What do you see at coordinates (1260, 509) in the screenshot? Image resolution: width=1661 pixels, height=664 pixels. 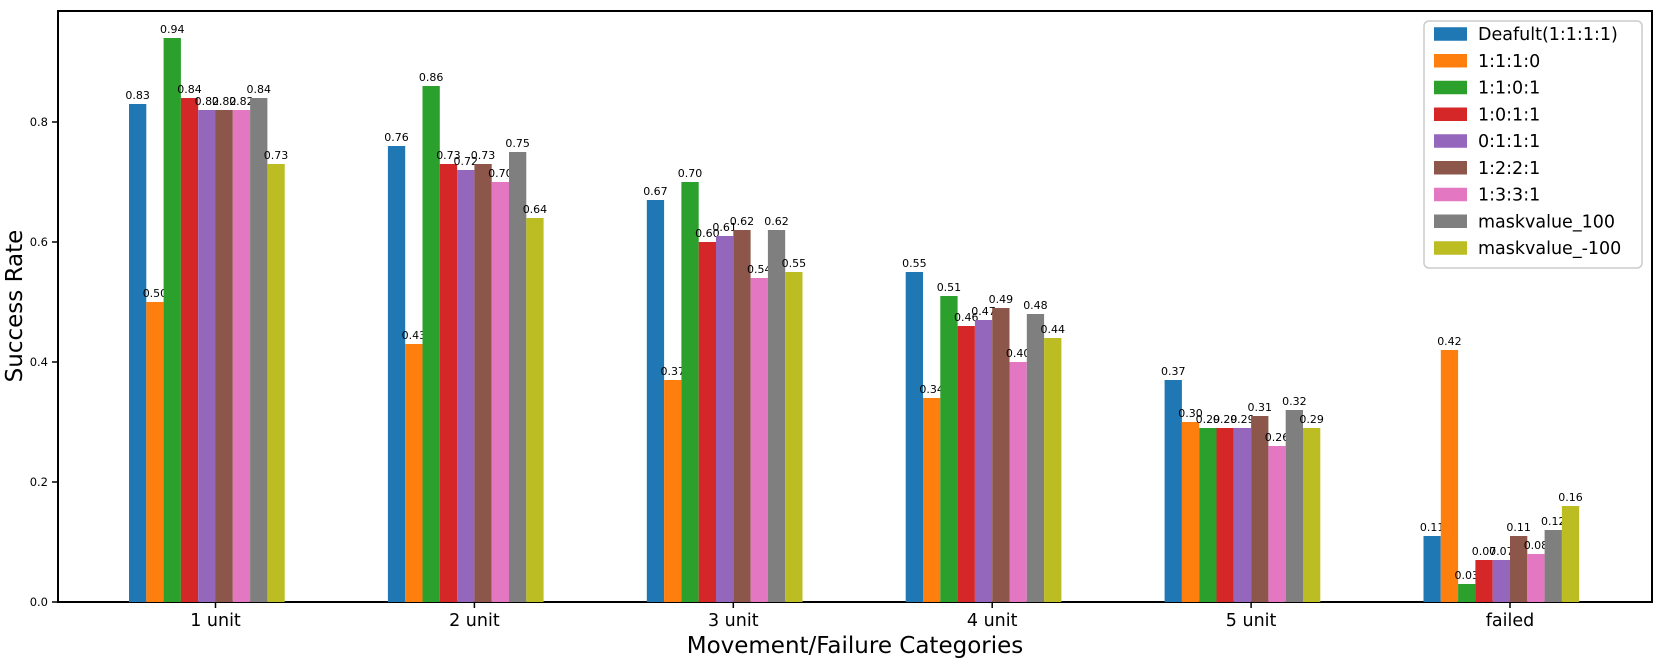 I see `bar-1:2:2:1-5 unit` at bounding box center [1260, 509].